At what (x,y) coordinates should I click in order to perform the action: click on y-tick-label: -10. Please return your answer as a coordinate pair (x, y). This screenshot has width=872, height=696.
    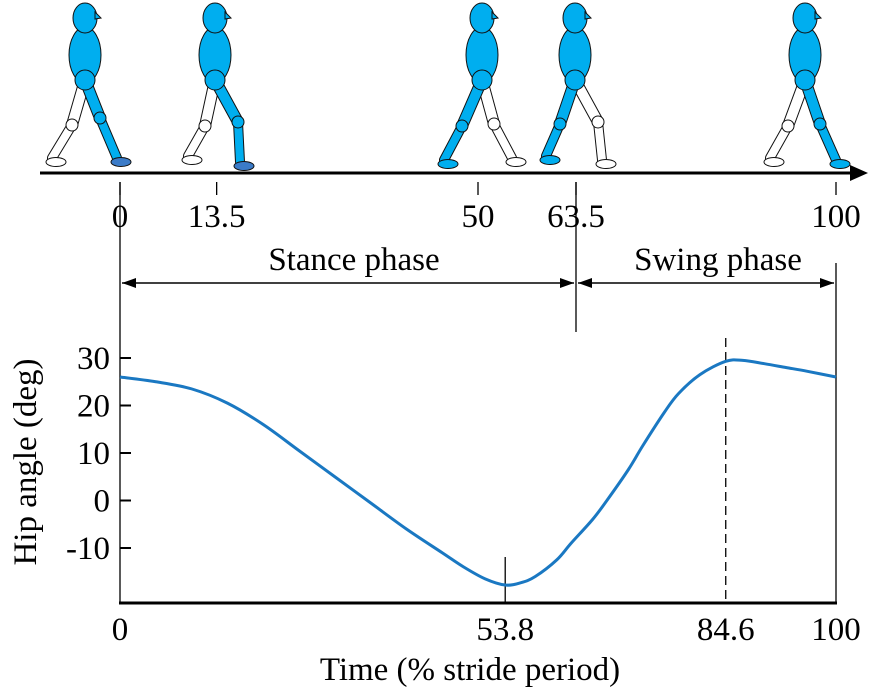
    Looking at the image, I should click on (88, 549).